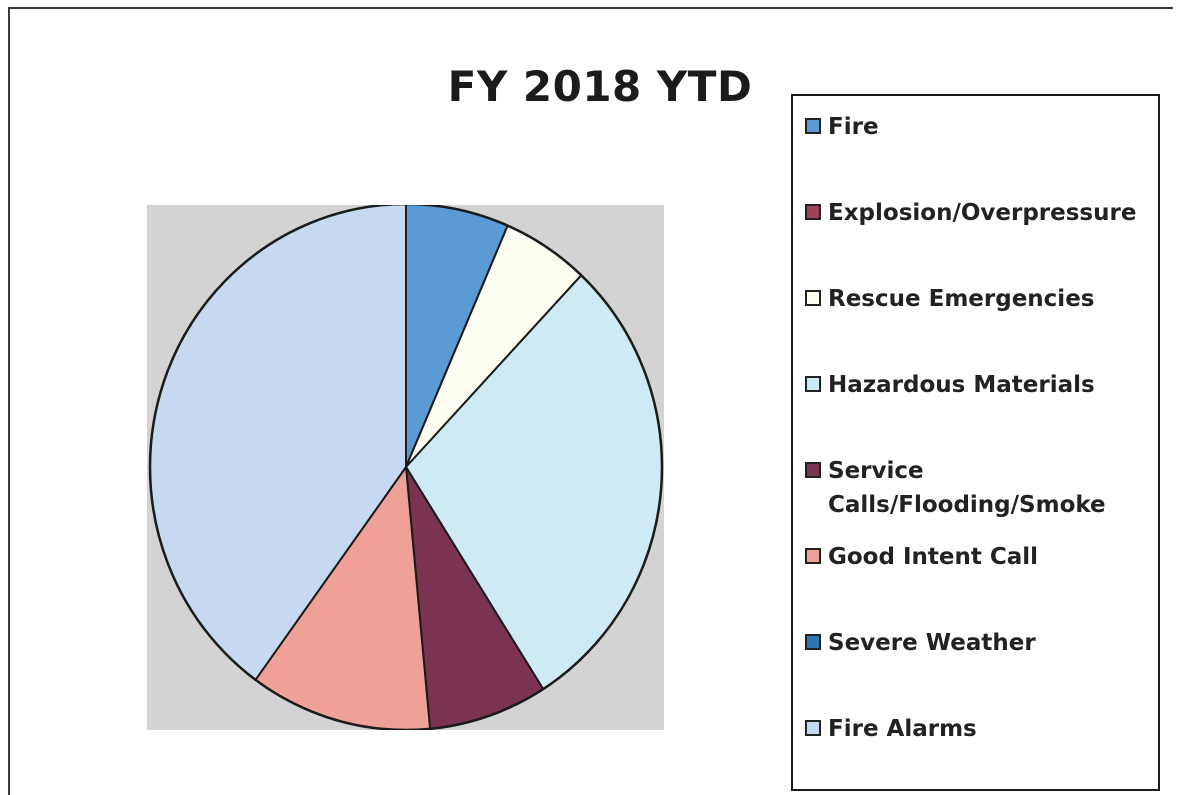 The image size is (1177, 795). What do you see at coordinates (961, 385) in the screenshot?
I see `legend-label: Hazardous Materials` at bounding box center [961, 385].